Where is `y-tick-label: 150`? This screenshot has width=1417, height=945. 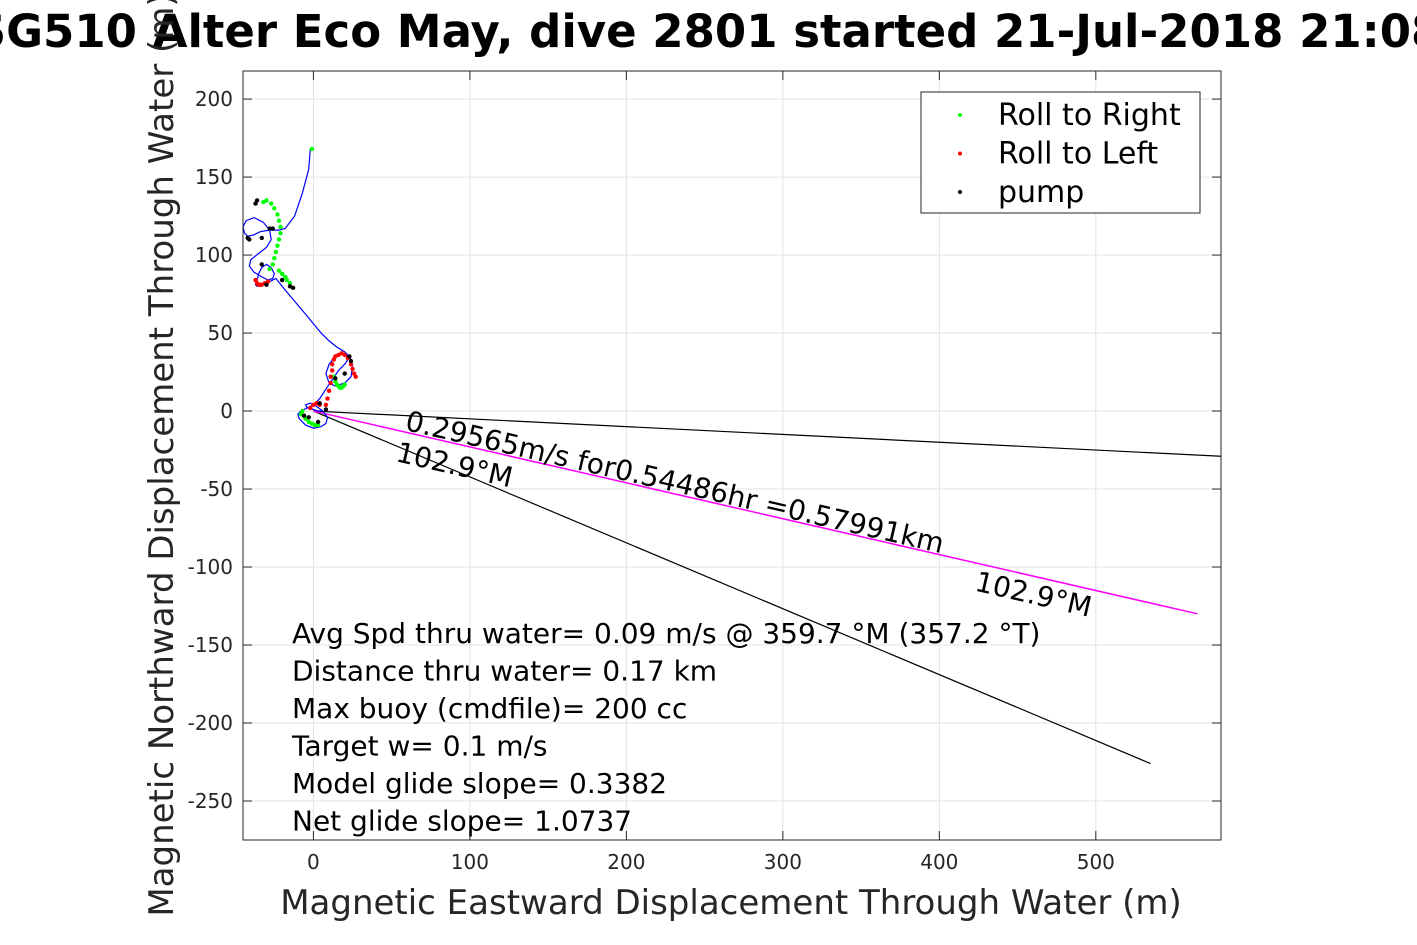
y-tick-label: 150 is located at coordinates (214, 177).